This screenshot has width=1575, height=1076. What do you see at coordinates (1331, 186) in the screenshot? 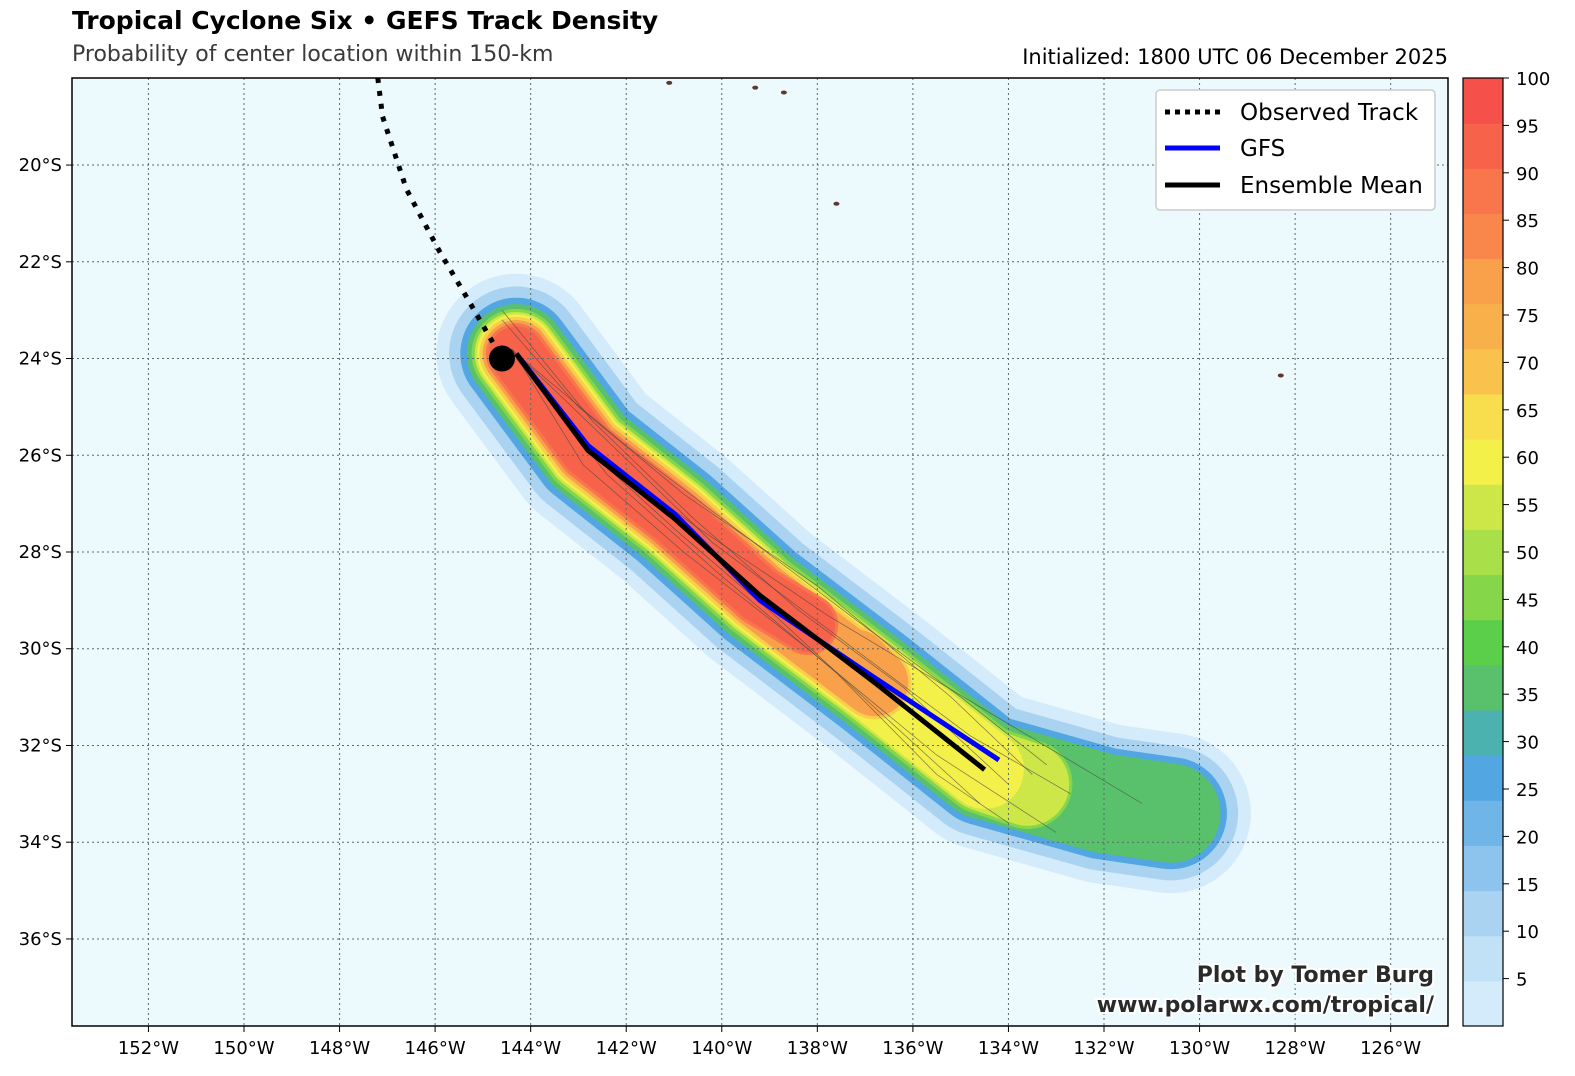
I see `legend-mean-label: Ensemble Mean` at bounding box center [1331, 186].